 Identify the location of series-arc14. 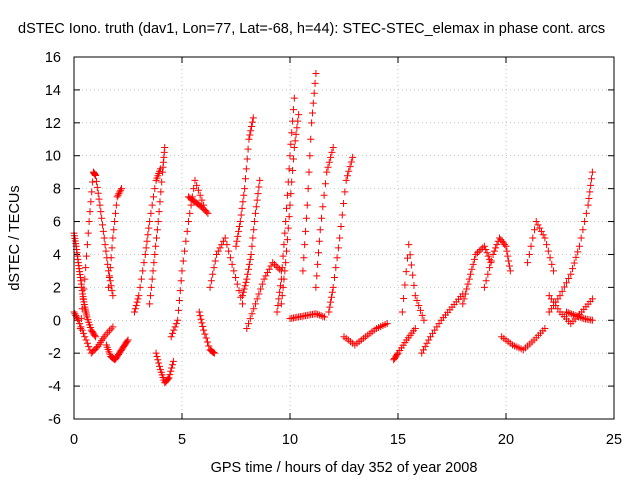
(251, 238).